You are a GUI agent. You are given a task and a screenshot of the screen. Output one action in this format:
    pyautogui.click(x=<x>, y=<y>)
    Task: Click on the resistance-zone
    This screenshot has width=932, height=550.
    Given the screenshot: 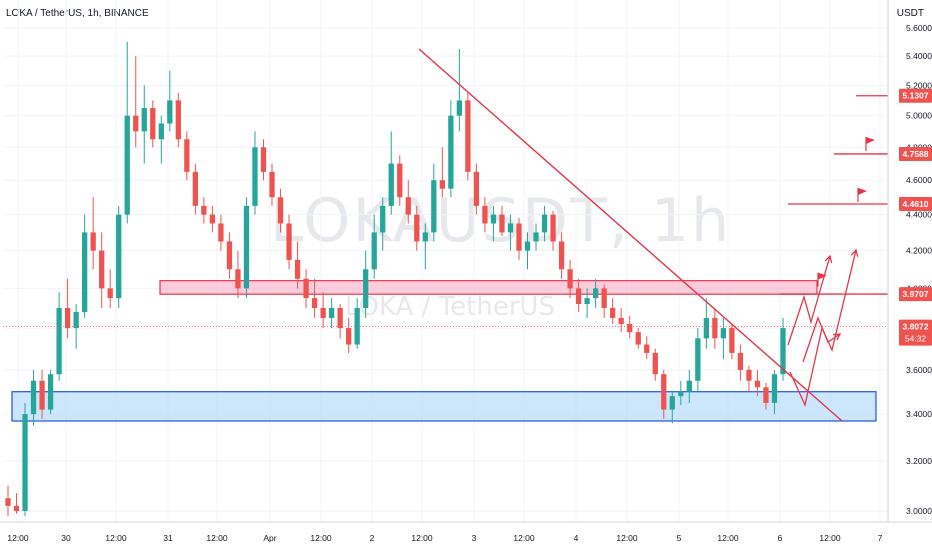 What is the action you would take?
    pyautogui.click(x=488, y=287)
    